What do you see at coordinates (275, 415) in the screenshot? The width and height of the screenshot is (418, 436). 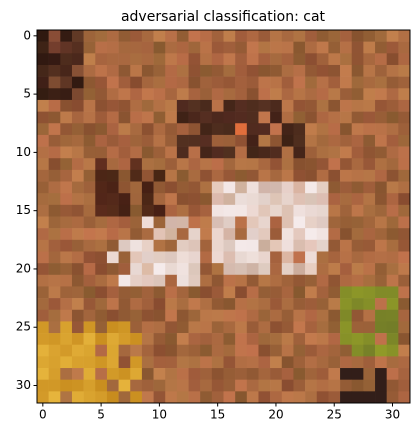 I see `x-tick-label: 20` at bounding box center [275, 415].